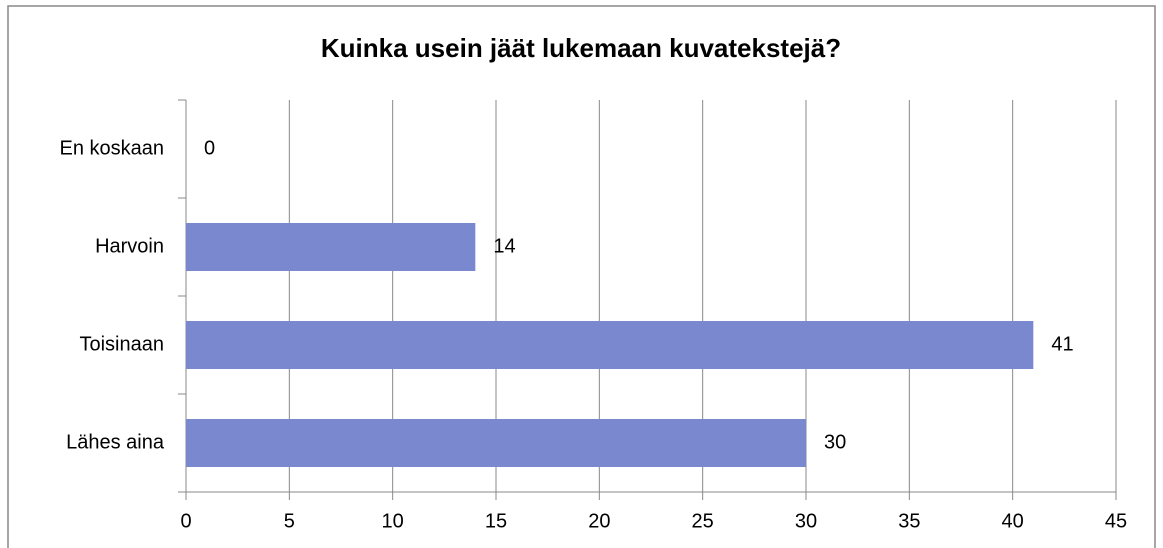 The width and height of the screenshot is (1163, 548). I want to click on y-tick-label: Toisinaan, so click(121, 344).